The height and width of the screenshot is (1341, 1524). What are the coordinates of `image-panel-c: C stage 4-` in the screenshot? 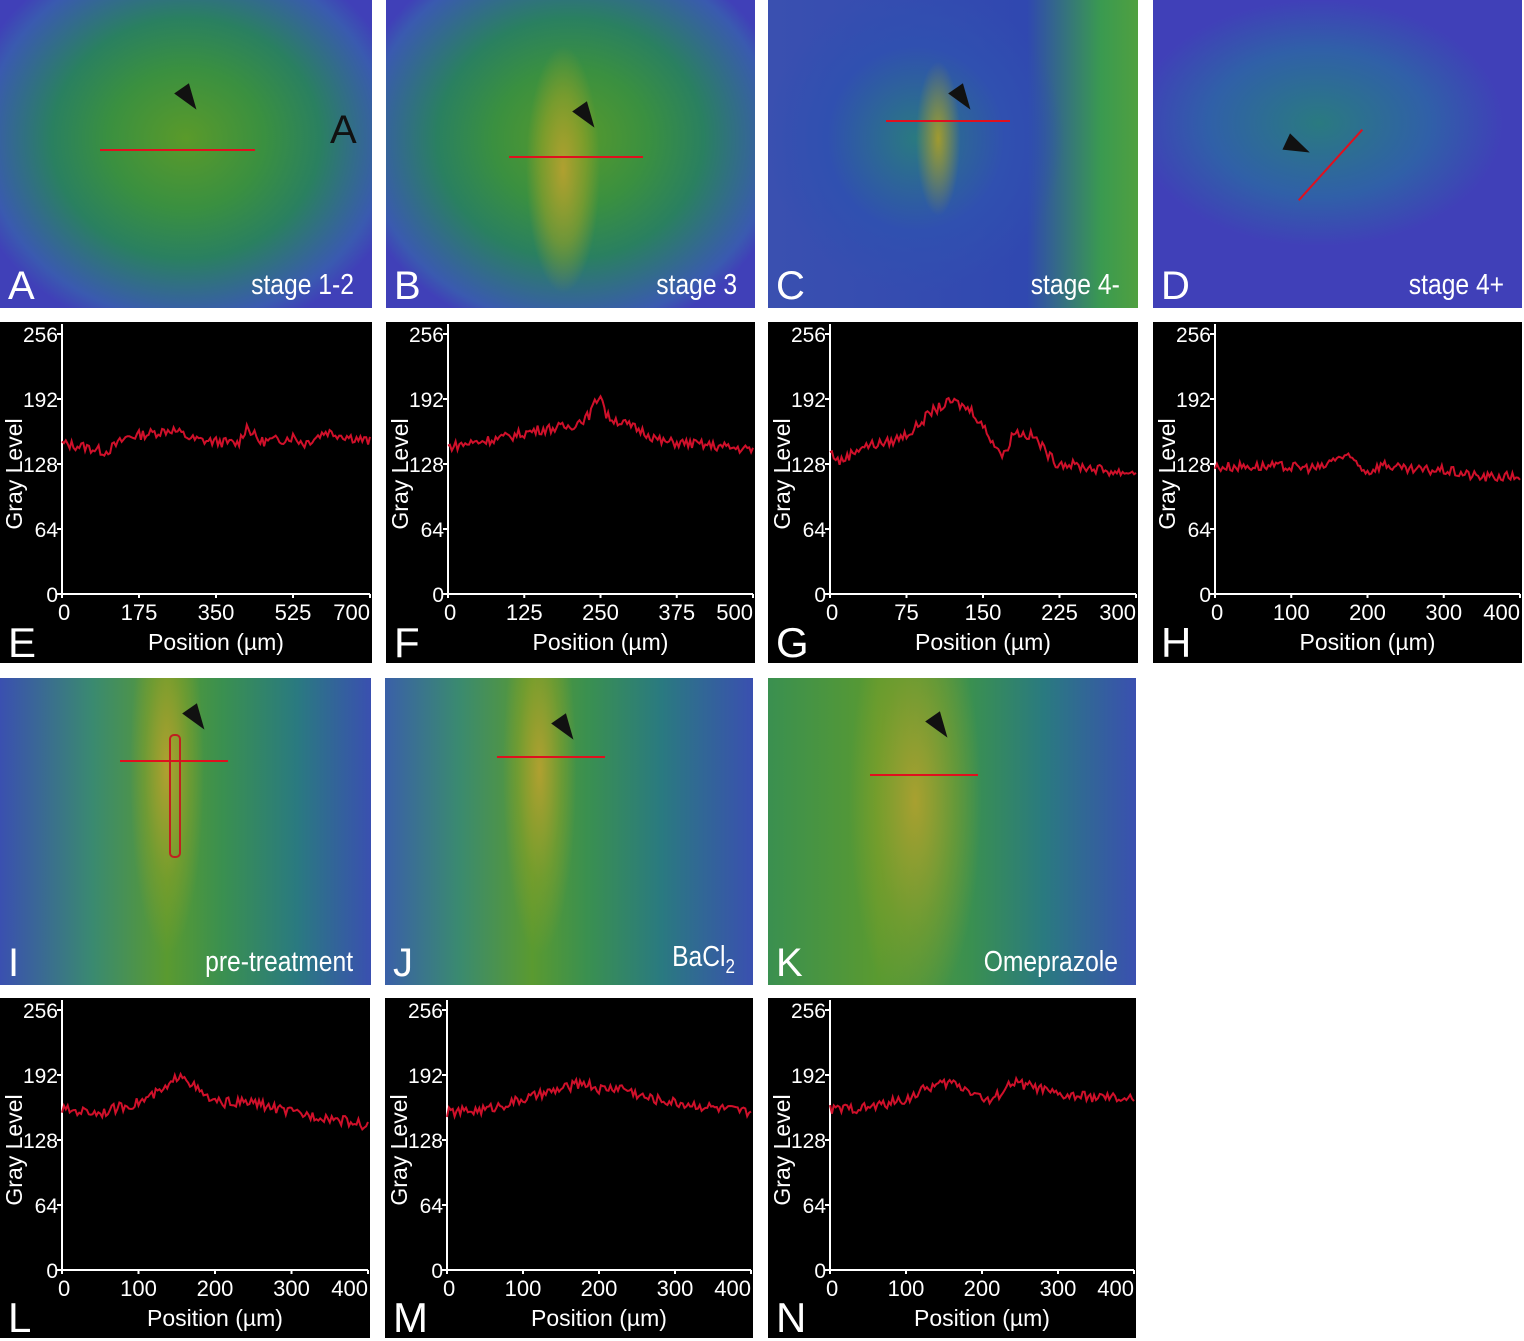 It's located at (953, 154).